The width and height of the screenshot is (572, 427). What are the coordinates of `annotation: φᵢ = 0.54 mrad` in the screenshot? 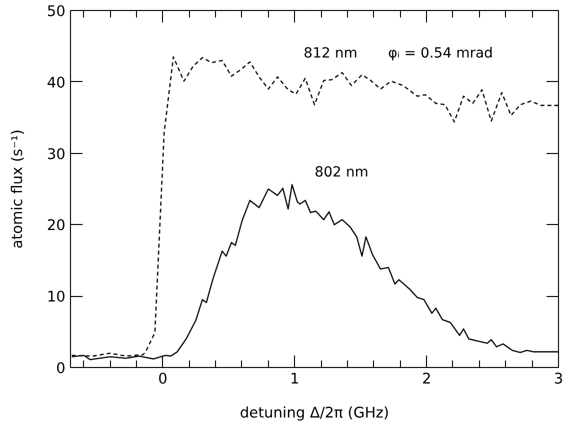 It's located at (440, 54).